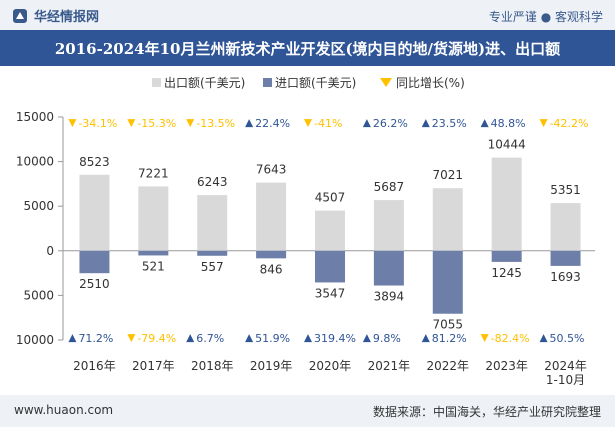 This screenshot has height=427, width=615. What do you see at coordinates (330, 198) in the screenshot?
I see `export-value-label: 4507` at bounding box center [330, 198].